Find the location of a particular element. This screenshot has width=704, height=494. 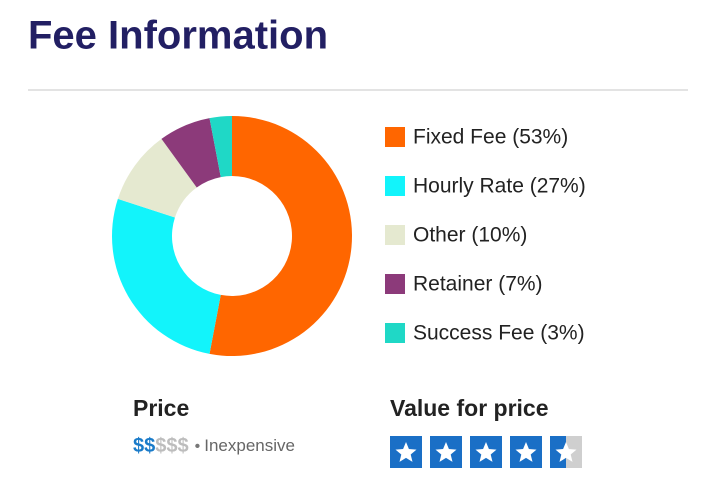

legend-label: Retainer (7%) is located at coordinates (478, 284).